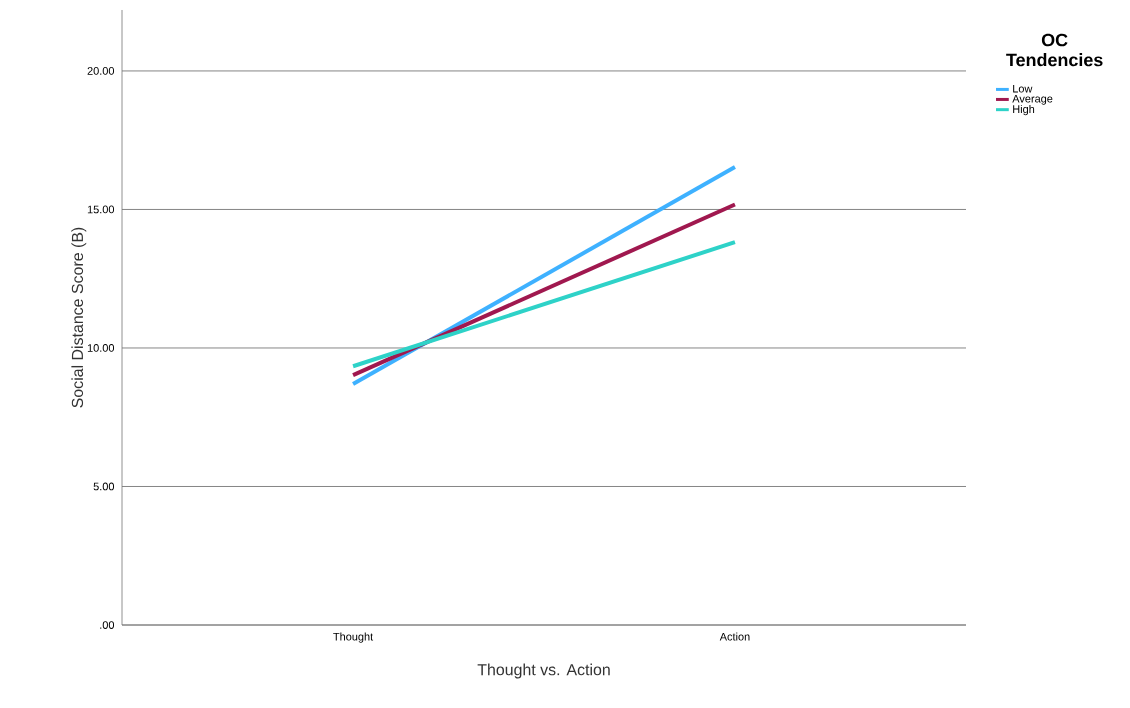 This screenshot has width=1130, height=708. Describe the element at coordinates (353, 637) in the screenshot. I see `x-tick-label: Thought` at that location.